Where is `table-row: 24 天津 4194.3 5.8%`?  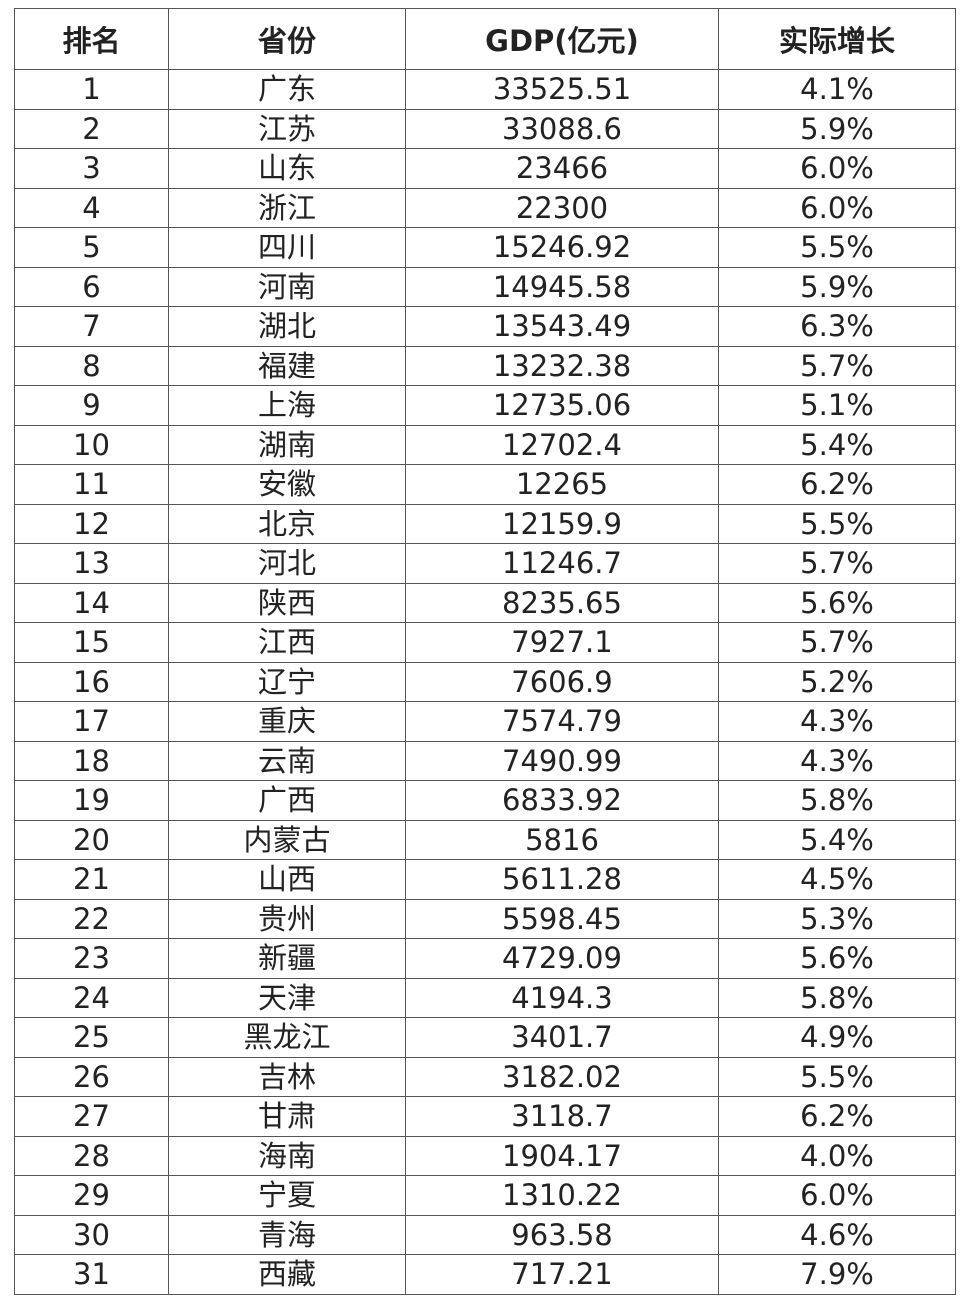 table-row: 24 天津 4194.3 5.8% is located at coordinates (485, 997).